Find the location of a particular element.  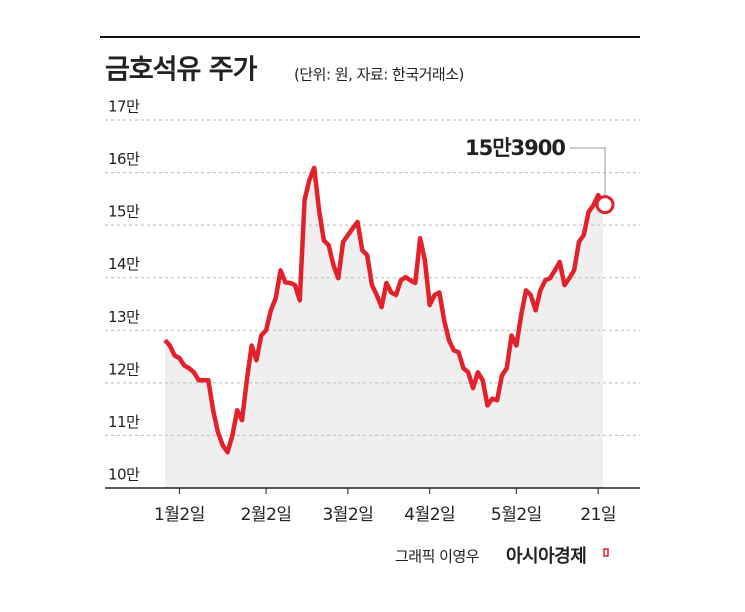

y-tick-label: 14만 is located at coordinates (124, 264).